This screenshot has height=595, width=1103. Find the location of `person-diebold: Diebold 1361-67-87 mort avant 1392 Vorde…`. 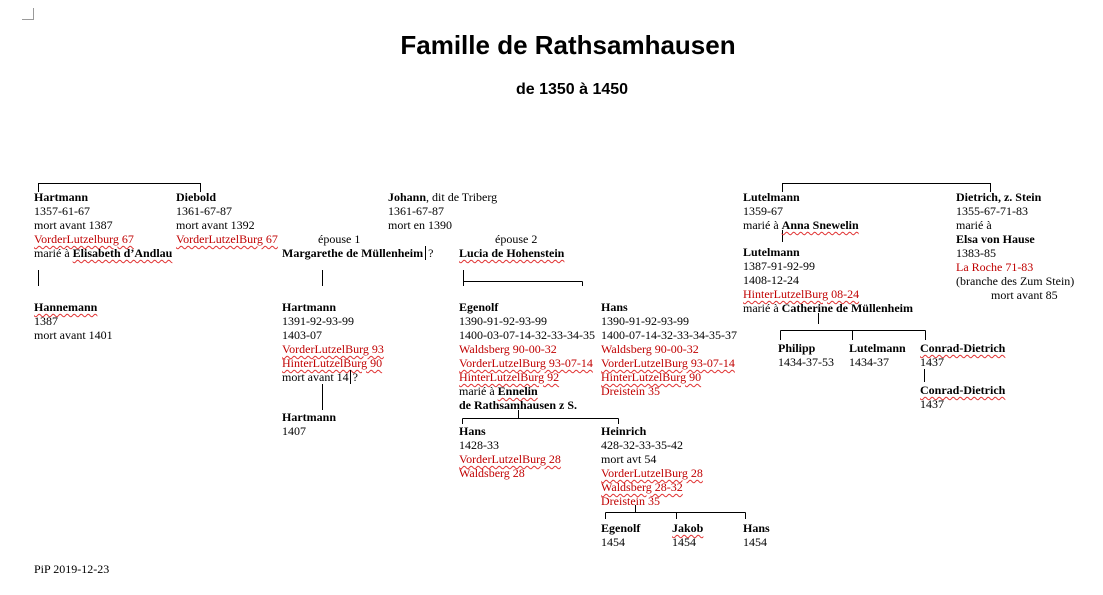

person-diebold: Diebold 1361-67-87 mort avant 1392 Vorde… is located at coordinates (227, 218).